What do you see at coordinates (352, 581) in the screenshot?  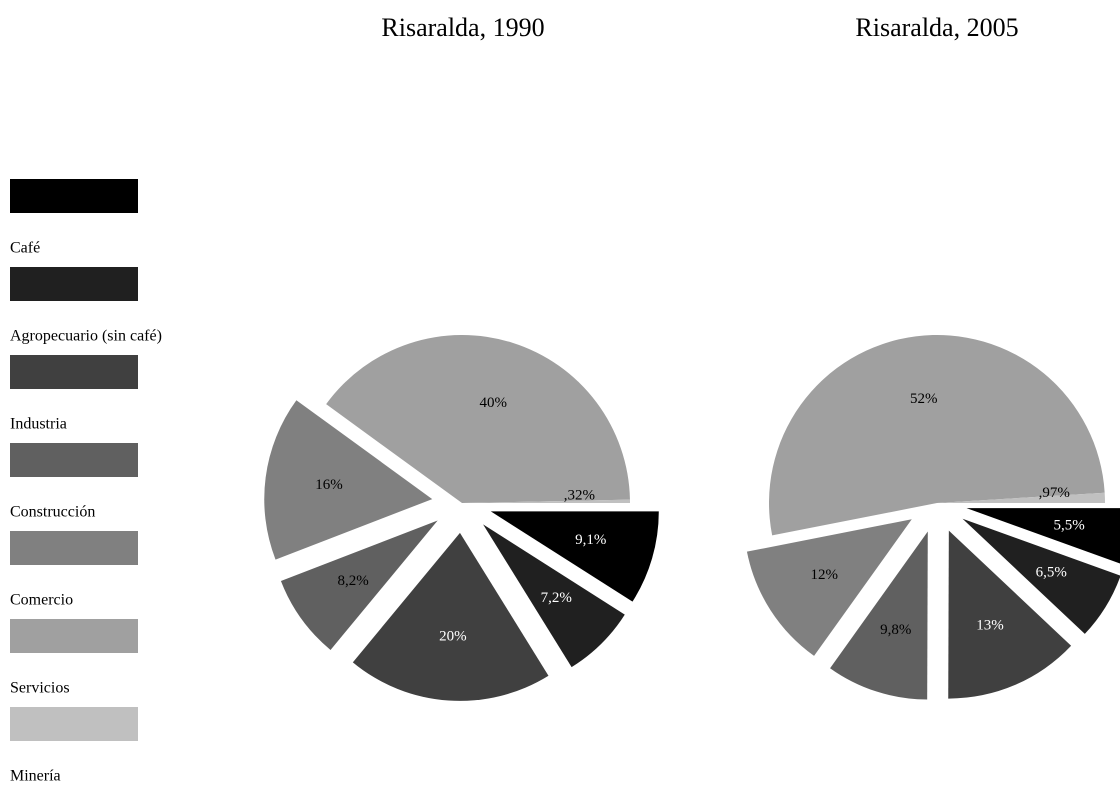 I see `data-label: 8,2%` at bounding box center [352, 581].